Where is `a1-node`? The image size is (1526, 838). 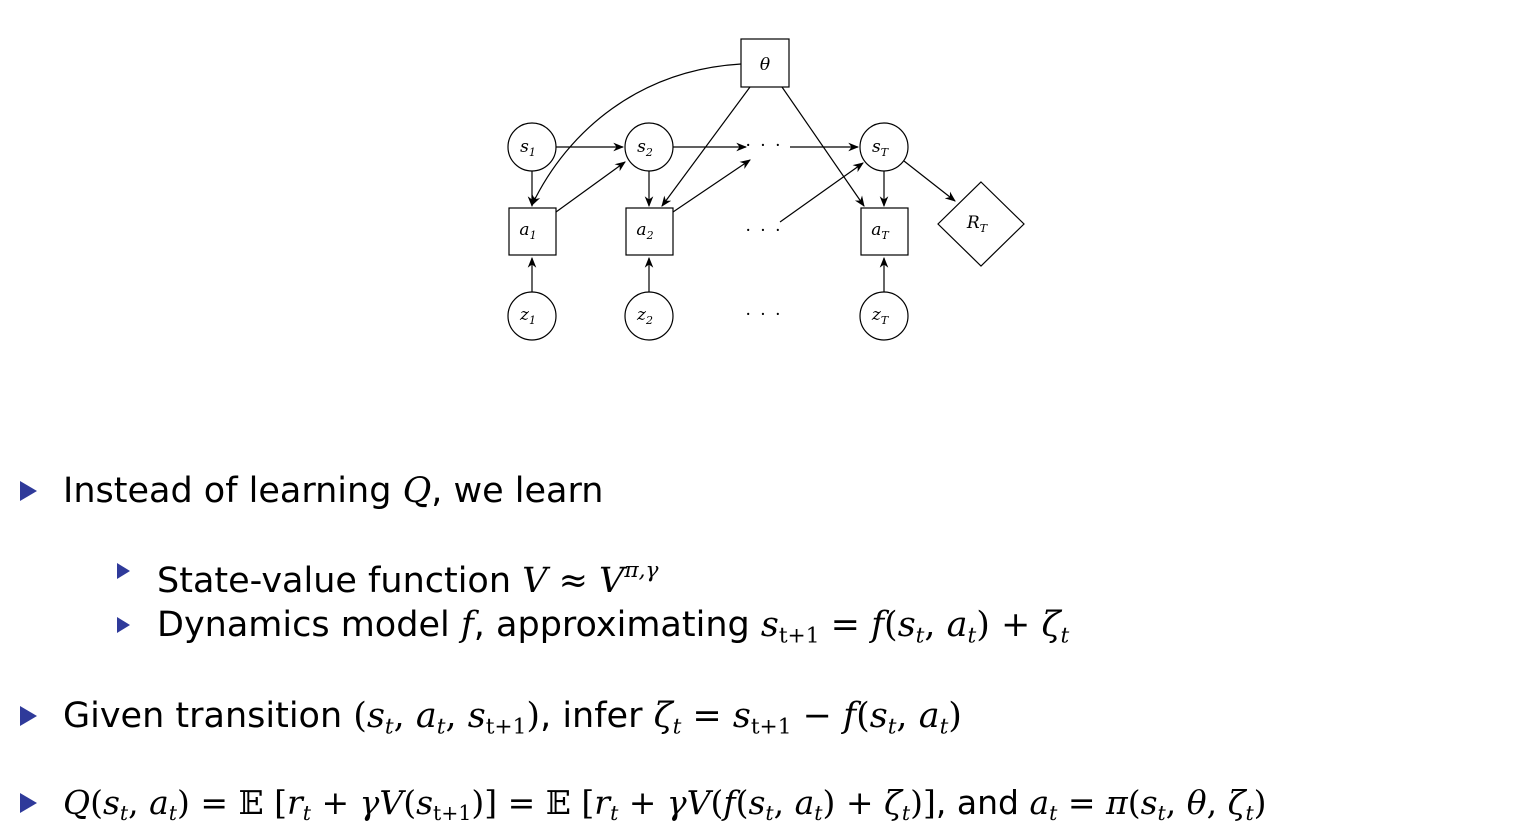
a1-node is located at coordinates (532, 231).